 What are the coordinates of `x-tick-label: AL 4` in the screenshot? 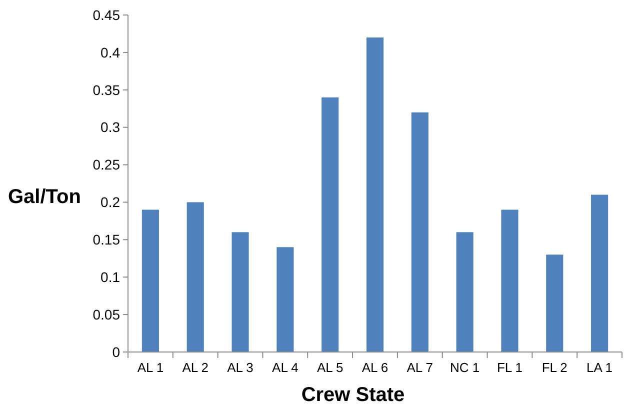 It's located at (285, 367).